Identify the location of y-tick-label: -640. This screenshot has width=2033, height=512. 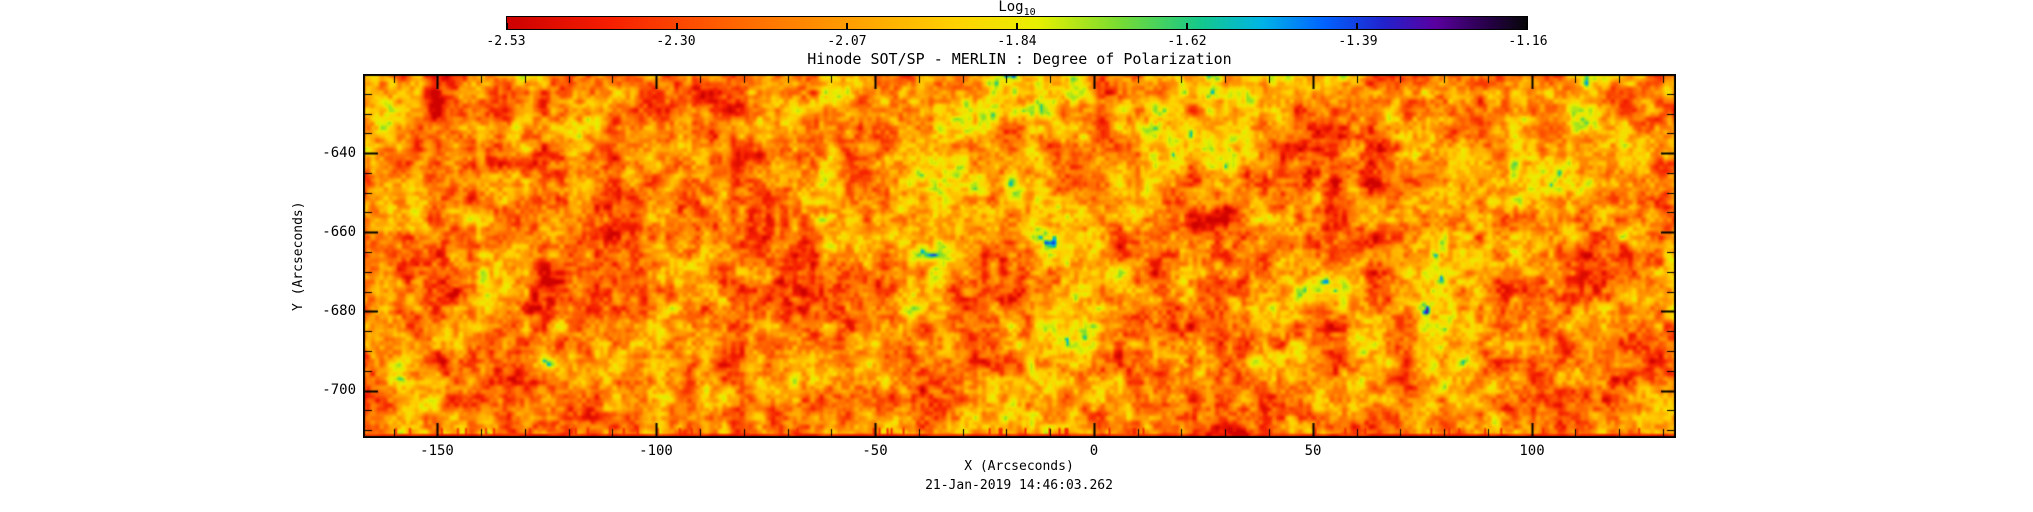
(339, 153).